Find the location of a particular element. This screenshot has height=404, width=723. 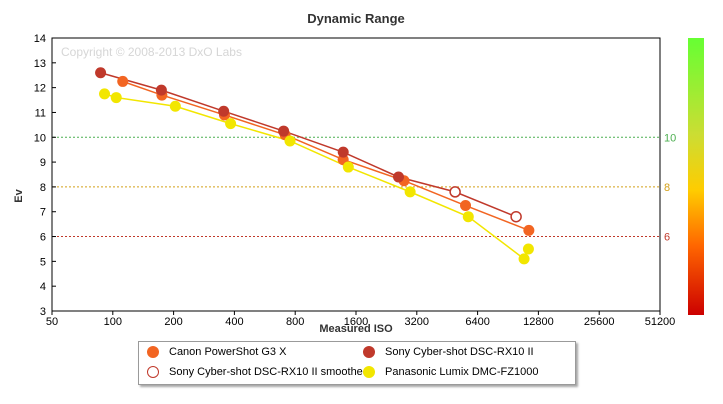

y-tick-label: 9 is located at coordinates (43, 163).